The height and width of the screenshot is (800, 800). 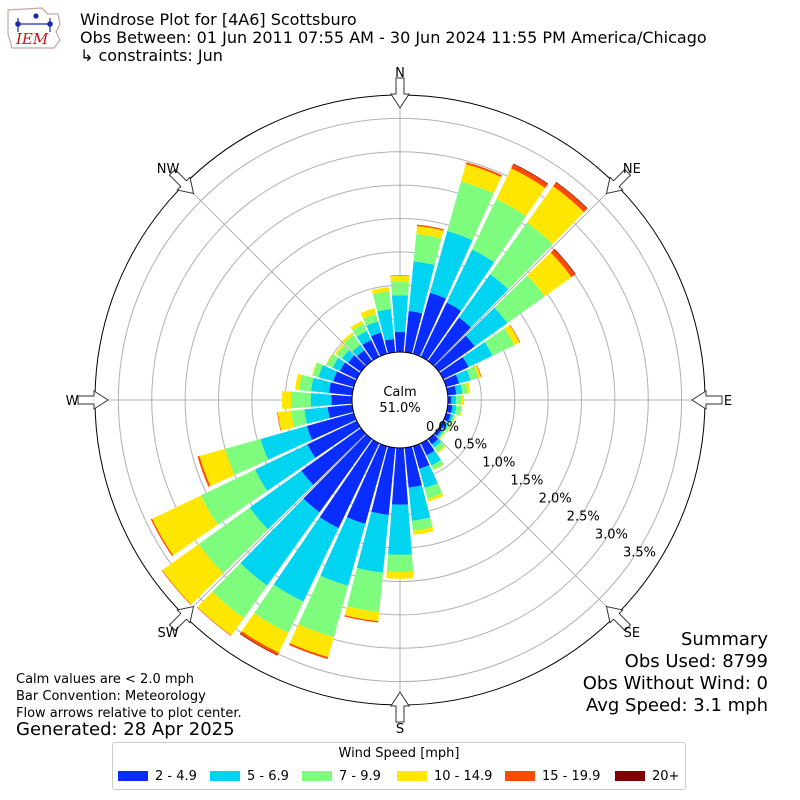 What do you see at coordinates (632, 633) in the screenshot?
I see `direction-label: SE` at bounding box center [632, 633].